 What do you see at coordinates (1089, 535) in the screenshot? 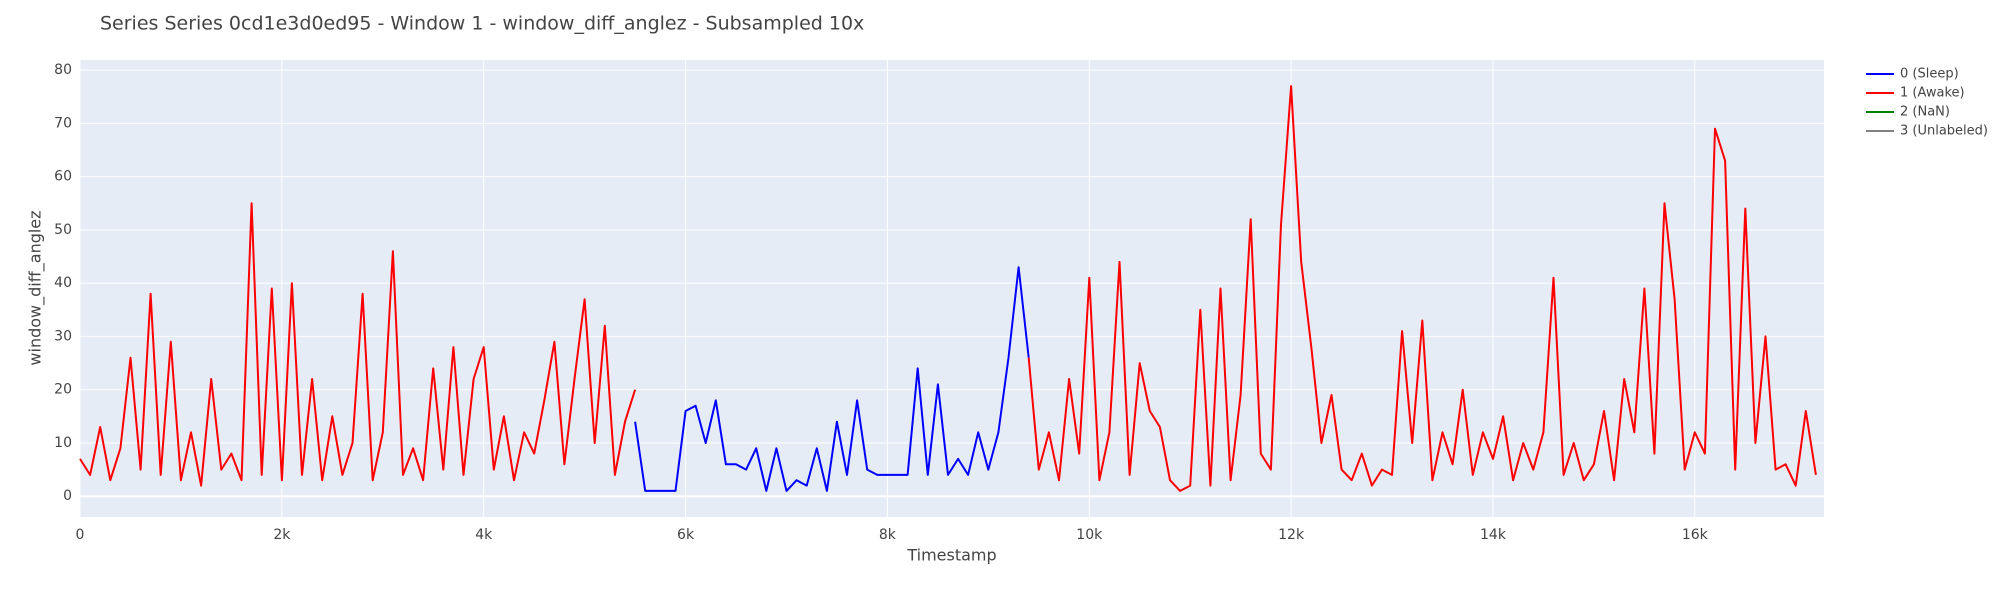
I see `x-tick-label: 10k` at bounding box center [1089, 535].